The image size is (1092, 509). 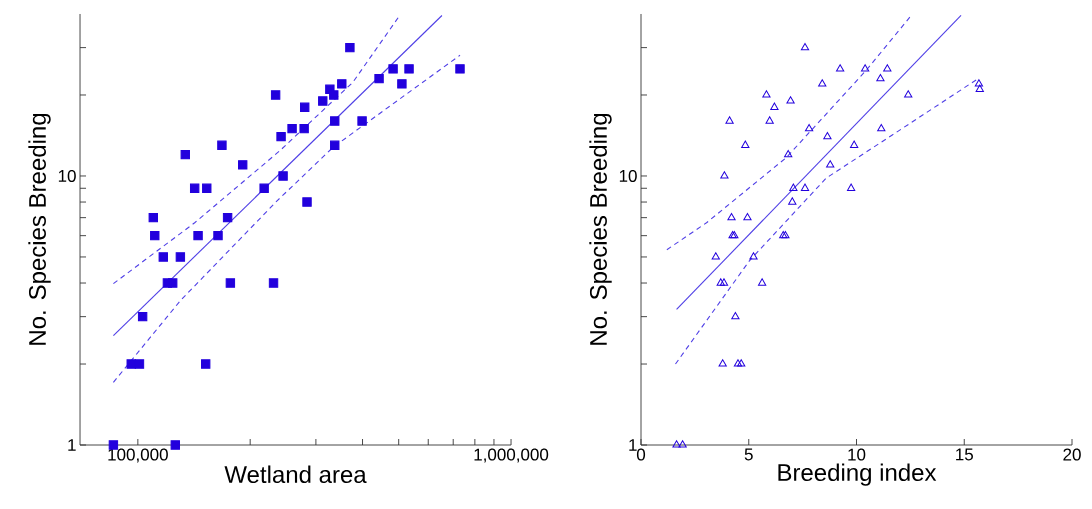 I want to click on x-tick-label: 100,000, so click(x=138, y=455).